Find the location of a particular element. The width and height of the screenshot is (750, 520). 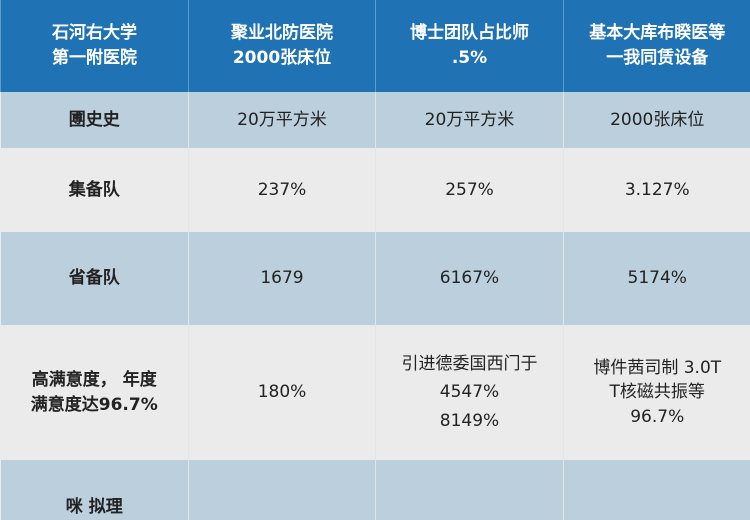

table-cell-line: 180% is located at coordinates (282, 392).